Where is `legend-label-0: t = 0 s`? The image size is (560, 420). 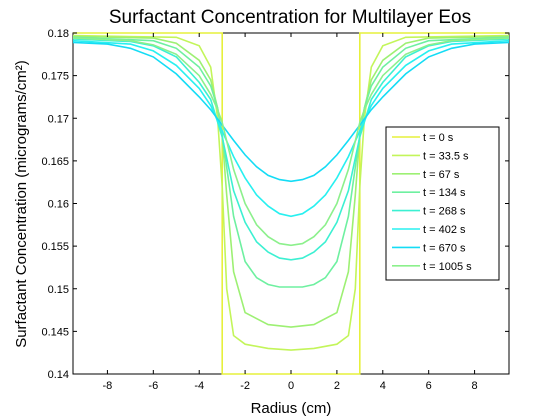 legend-label-0: t = 0 s is located at coordinates (438, 138).